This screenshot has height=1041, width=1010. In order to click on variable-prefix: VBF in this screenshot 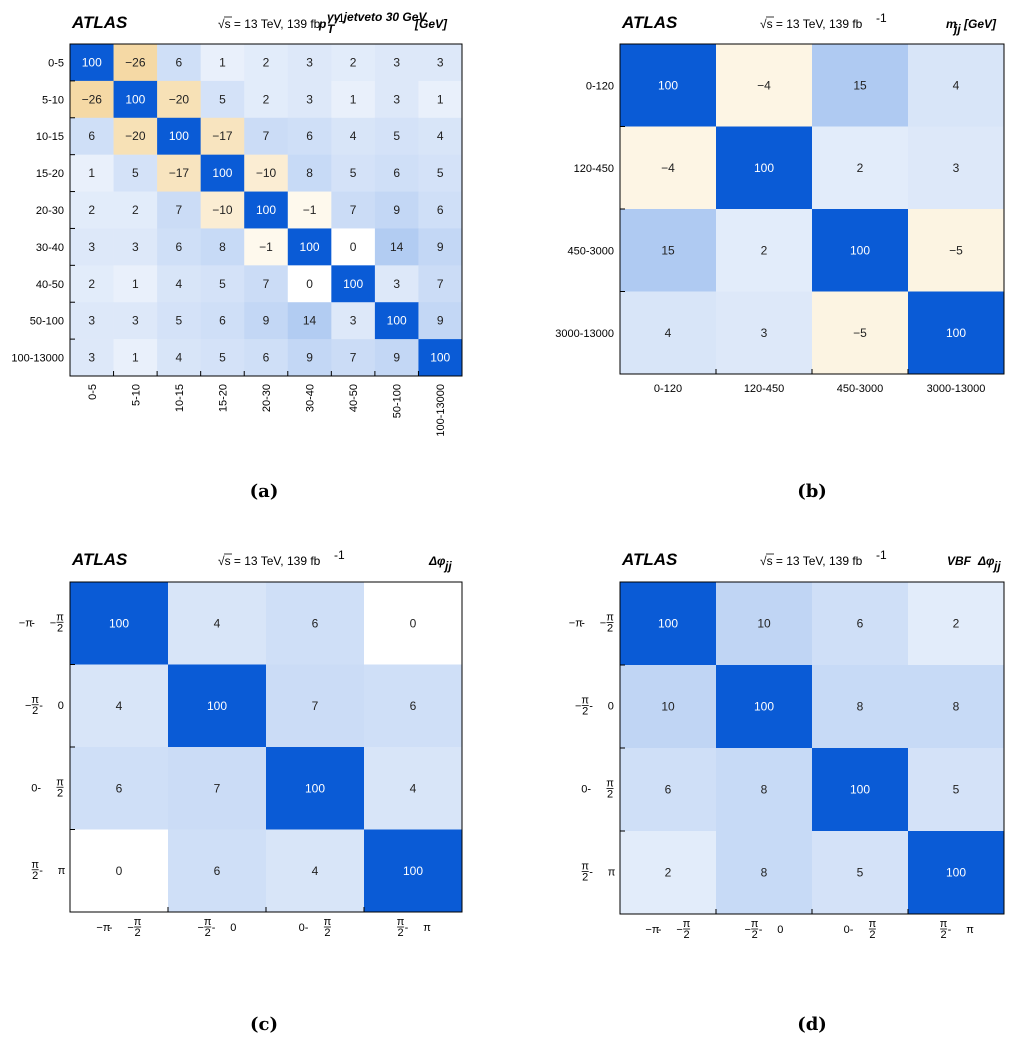, I will do `click(959, 561)`.